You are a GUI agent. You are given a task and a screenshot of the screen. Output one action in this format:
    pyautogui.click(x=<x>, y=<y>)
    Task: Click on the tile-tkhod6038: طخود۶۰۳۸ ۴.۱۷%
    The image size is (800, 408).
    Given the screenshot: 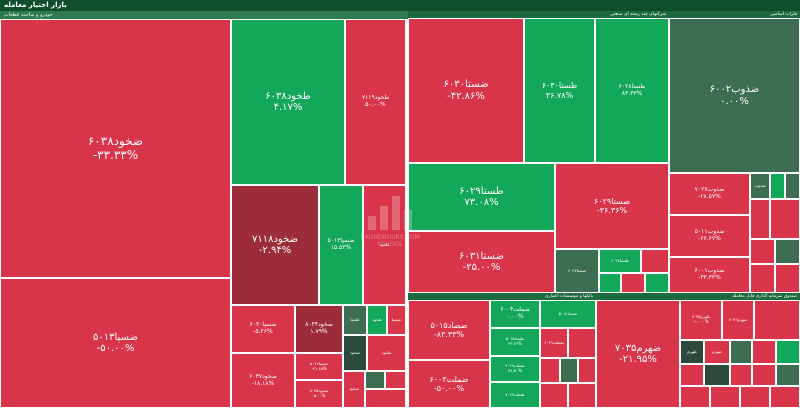 What is the action you would take?
    pyautogui.click(x=288, y=102)
    